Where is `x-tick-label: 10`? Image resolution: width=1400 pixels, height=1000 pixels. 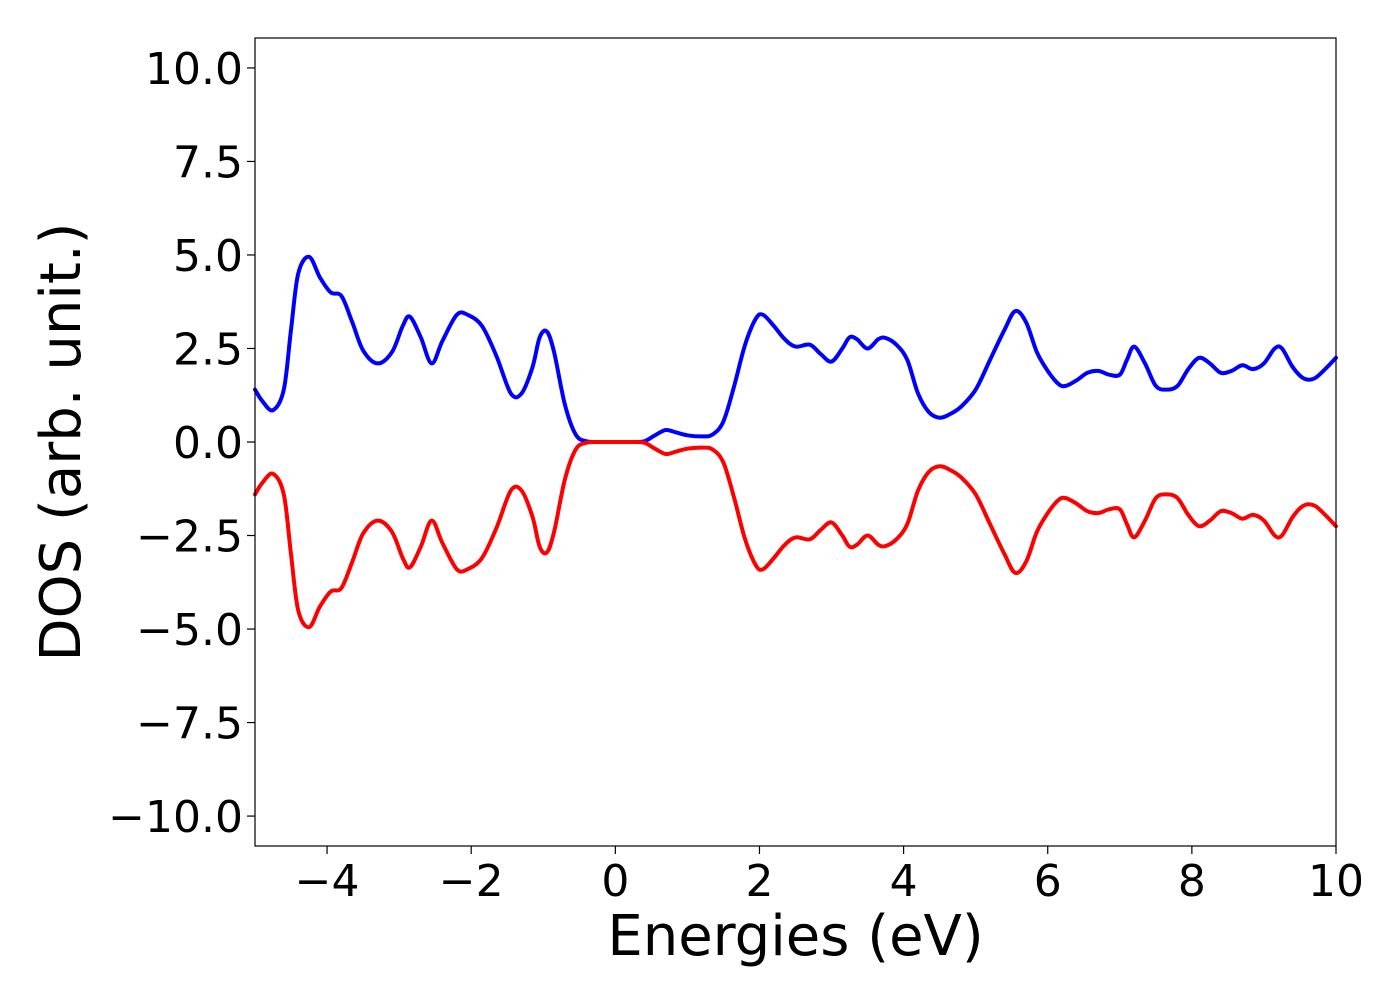 x-tick-label: 10 is located at coordinates (1336, 881).